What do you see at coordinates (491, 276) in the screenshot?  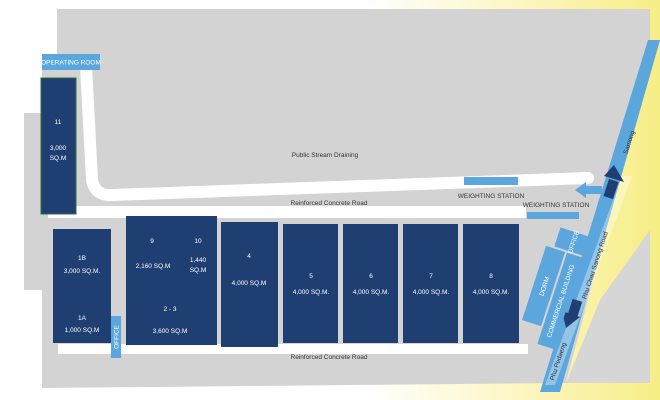 I see `unit-8-id: 8` at bounding box center [491, 276].